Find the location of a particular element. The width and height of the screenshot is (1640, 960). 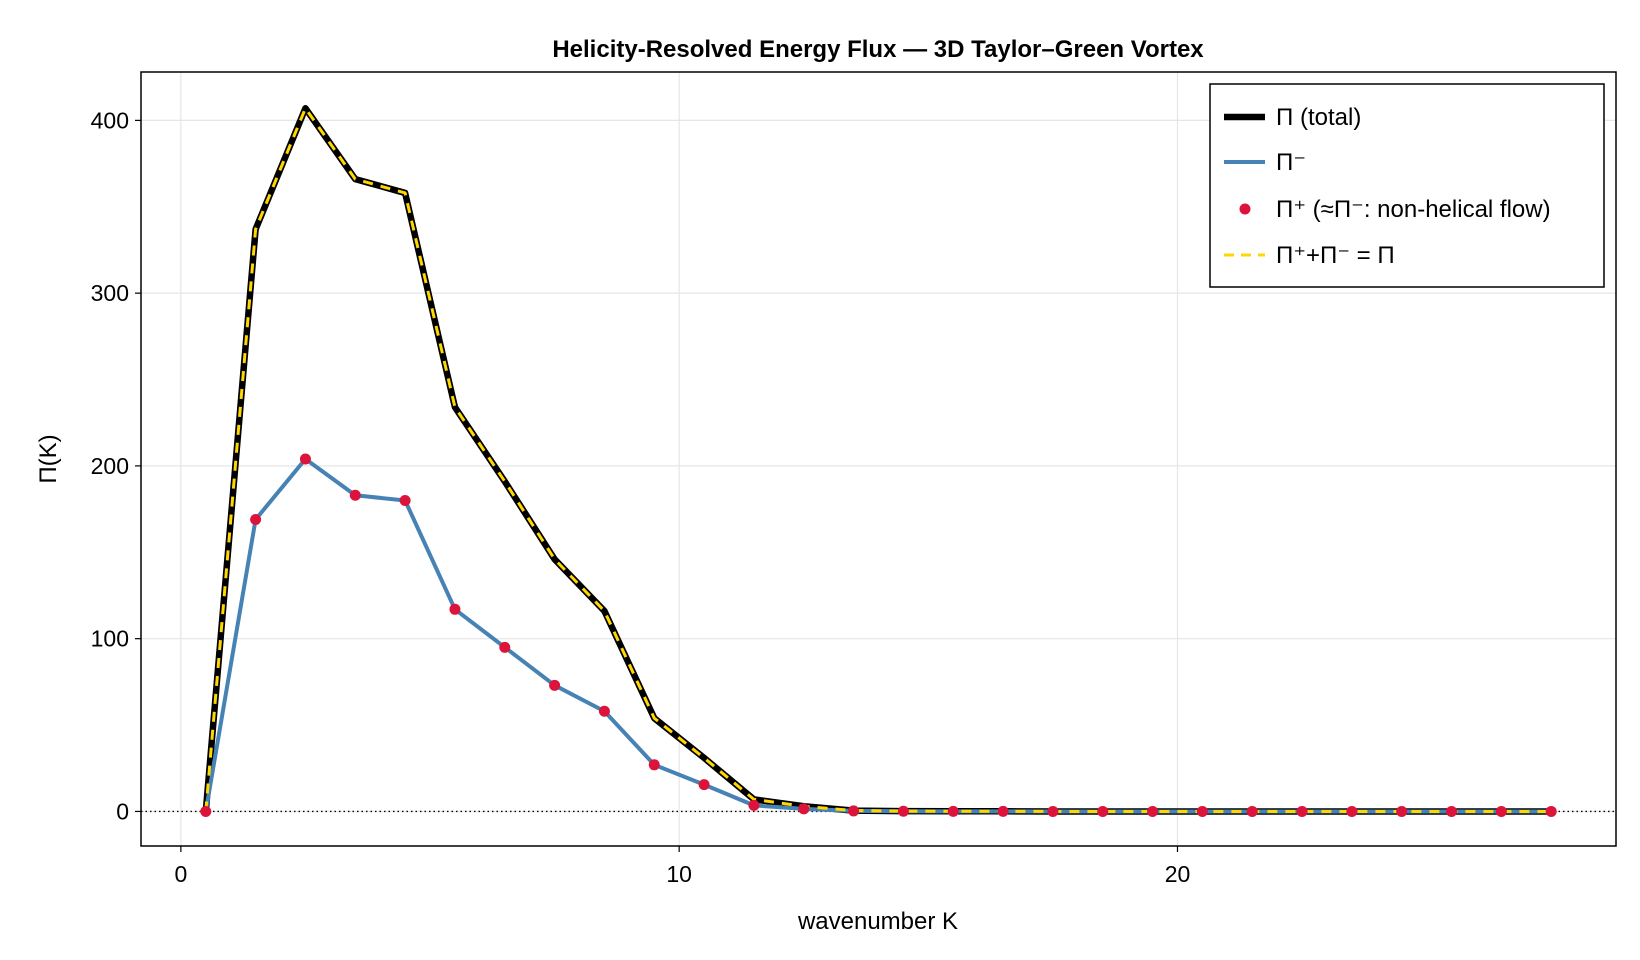

legend-label: Π (total) is located at coordinates (1318, 117).